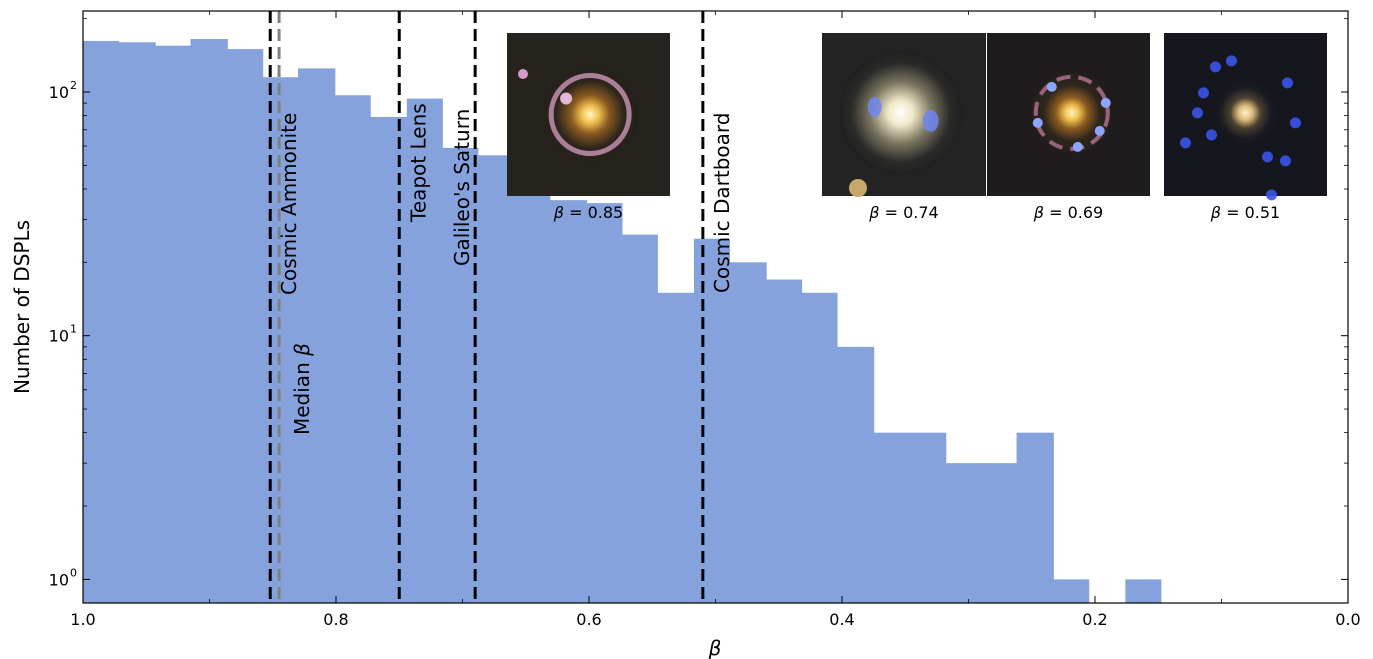 The height and width of the screenshot is (659, 1373). Describe the element at coordinates (418, 163) in the screenshot. I see `marker-line-label: Teapot Lens` at that location.